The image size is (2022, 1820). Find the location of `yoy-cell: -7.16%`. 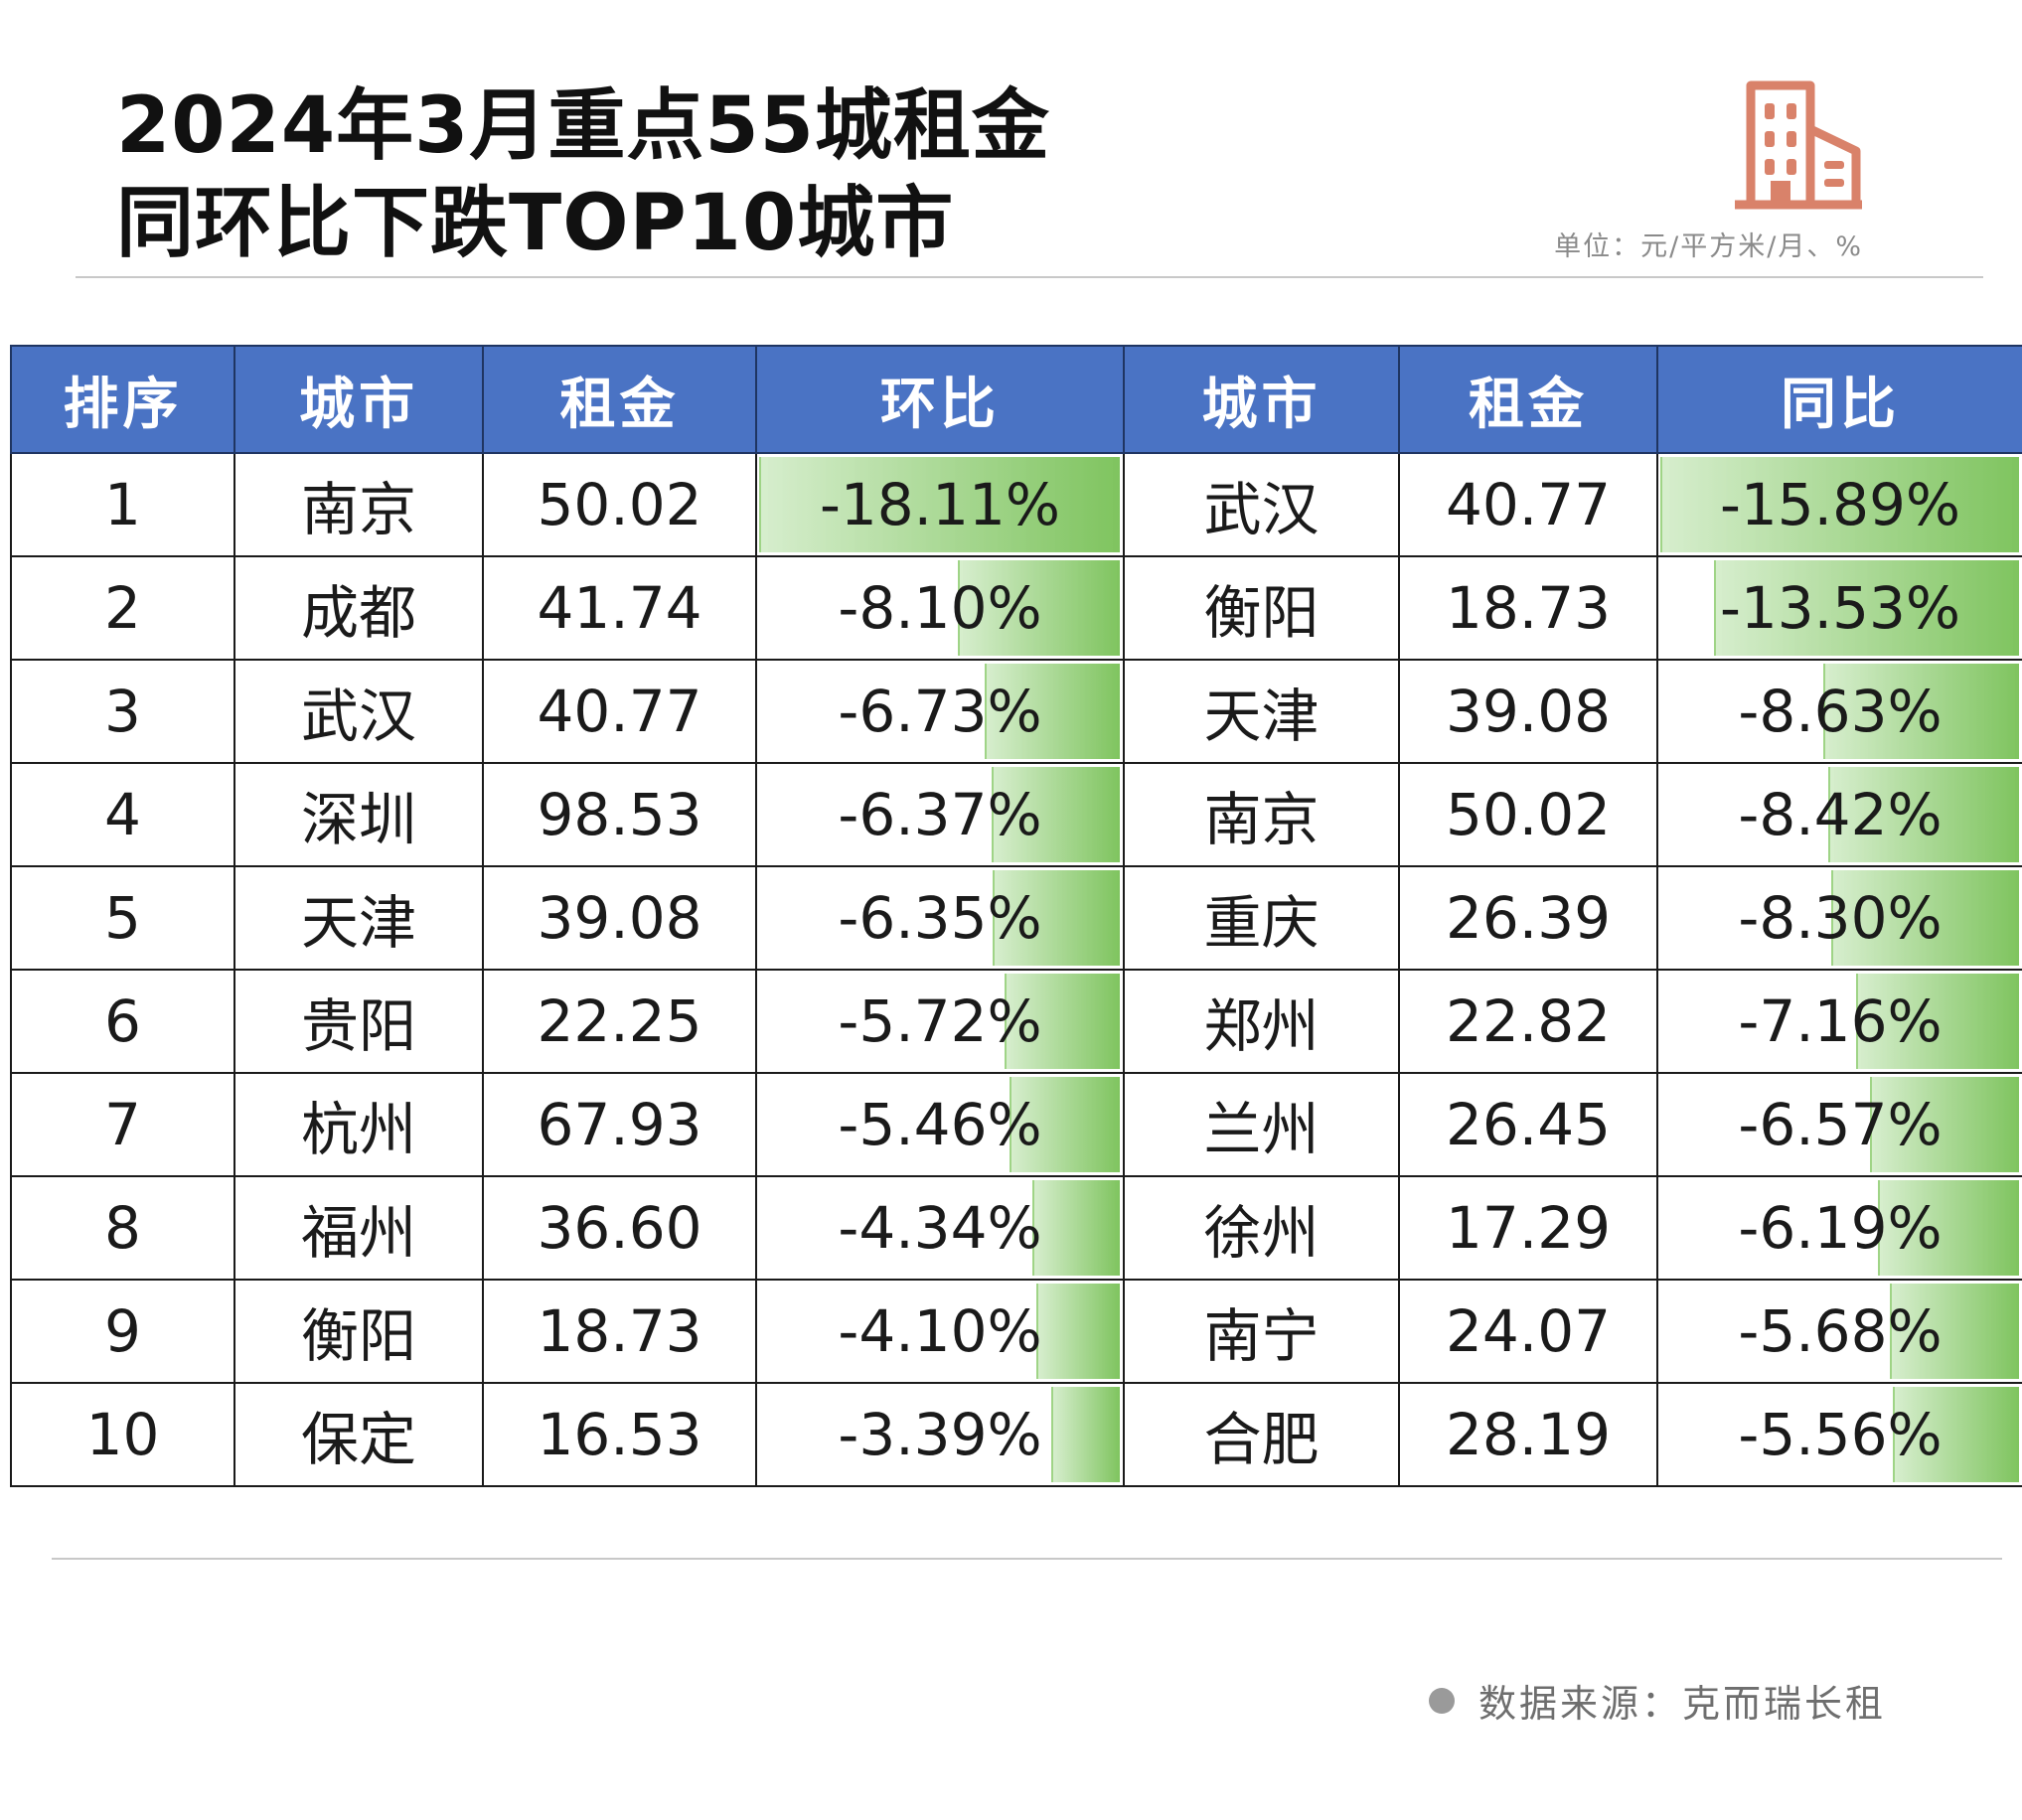

yoy-cell: -7.16% is located at coordinates (1839, 1021).